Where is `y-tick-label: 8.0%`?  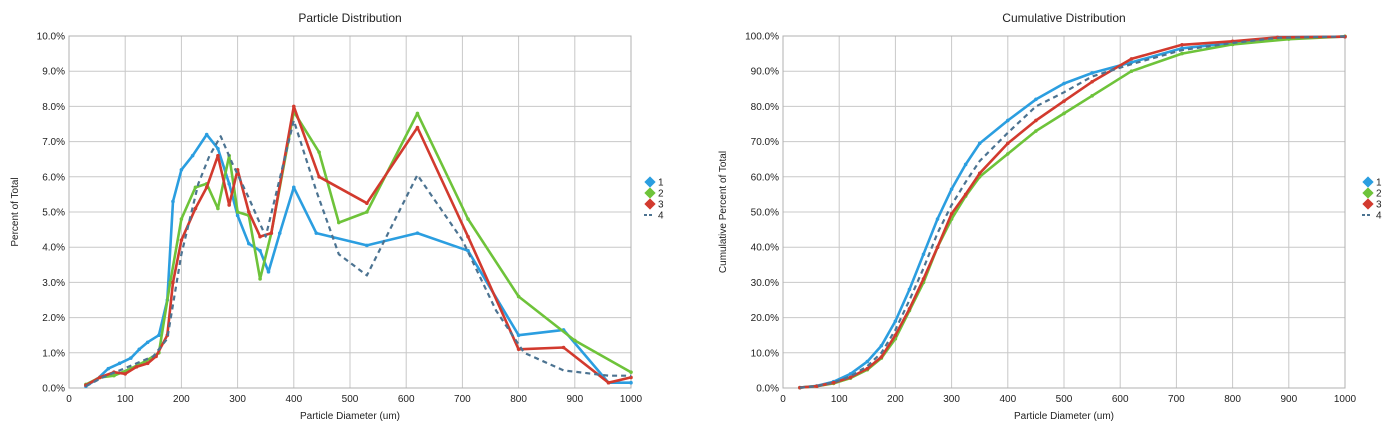
y-tick-label: 8.0% is located at coordinates (53, 107).